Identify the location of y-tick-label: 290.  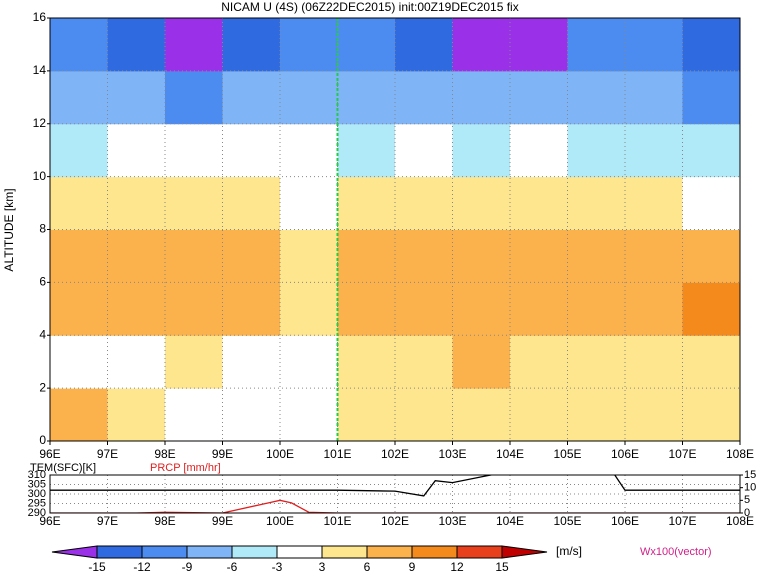
(37, 513).